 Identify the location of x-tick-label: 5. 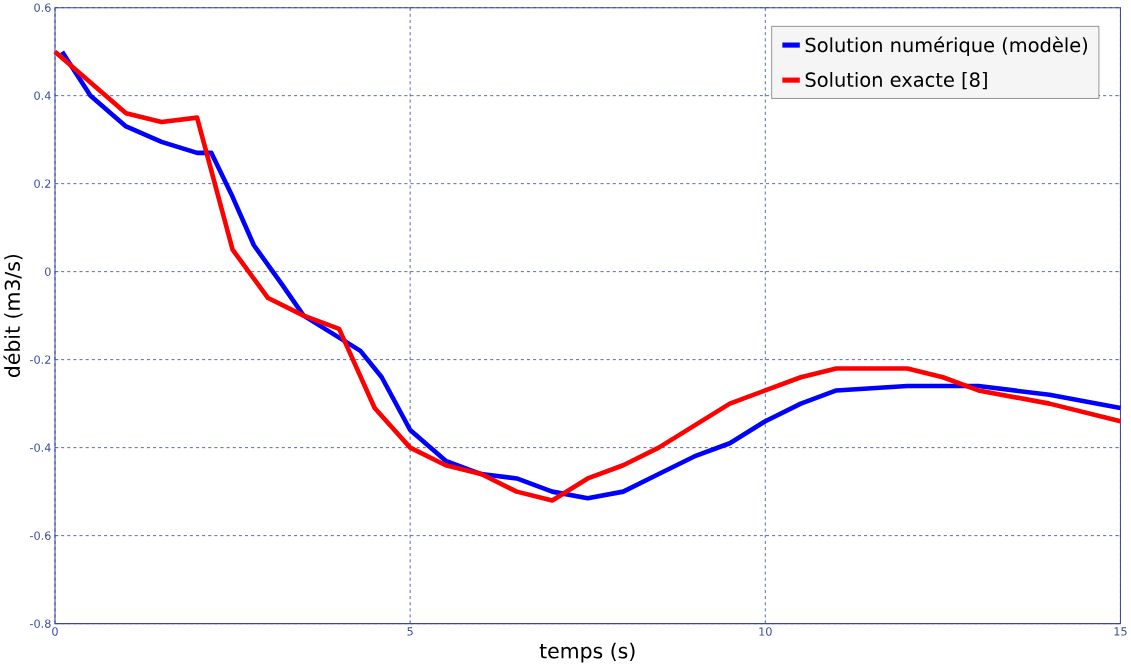
(410, 631).